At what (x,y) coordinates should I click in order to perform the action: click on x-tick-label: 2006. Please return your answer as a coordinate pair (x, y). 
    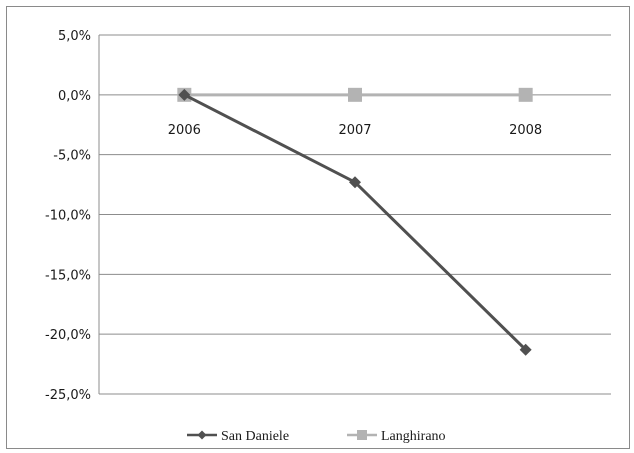
    Looking at the image, I should click on (184, 130).